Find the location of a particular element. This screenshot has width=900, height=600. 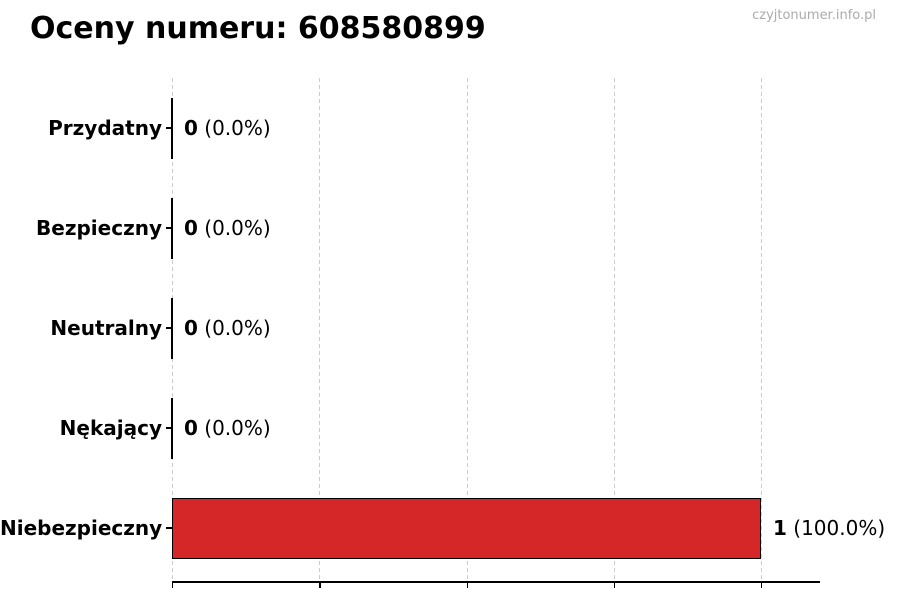

value-count: 1 is located at coordinates (780, 528).